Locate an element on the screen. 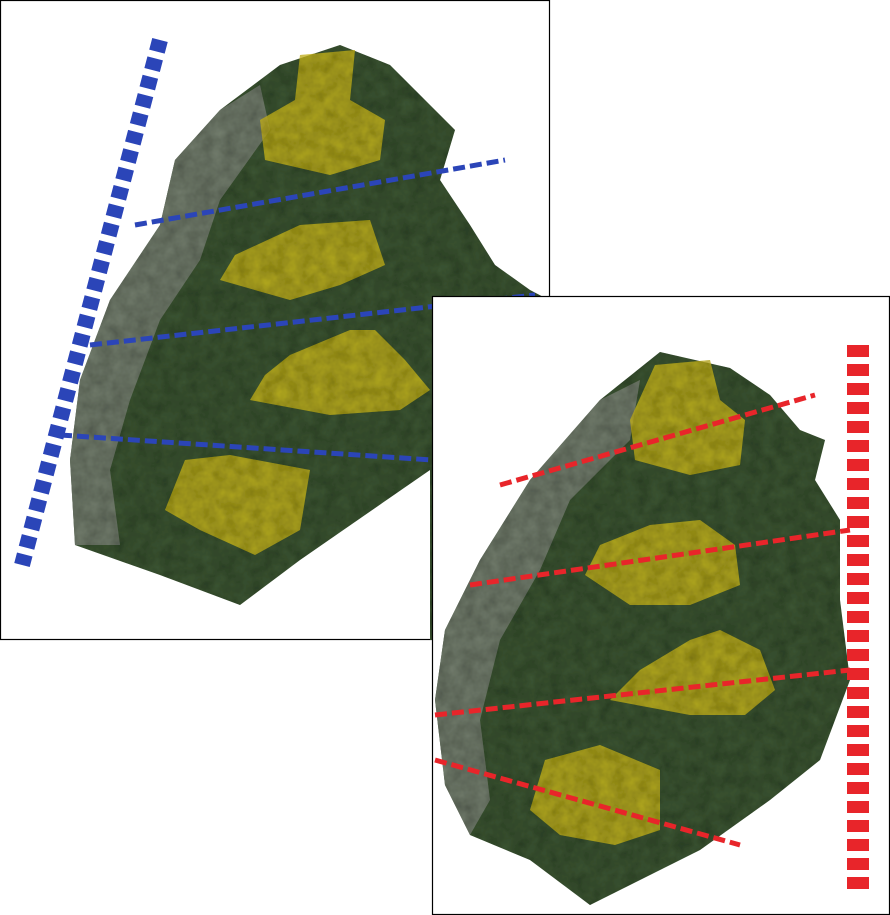 The height and width of the screenshot is (915, 890). landslide-zones is located at coordinates (652, 602).